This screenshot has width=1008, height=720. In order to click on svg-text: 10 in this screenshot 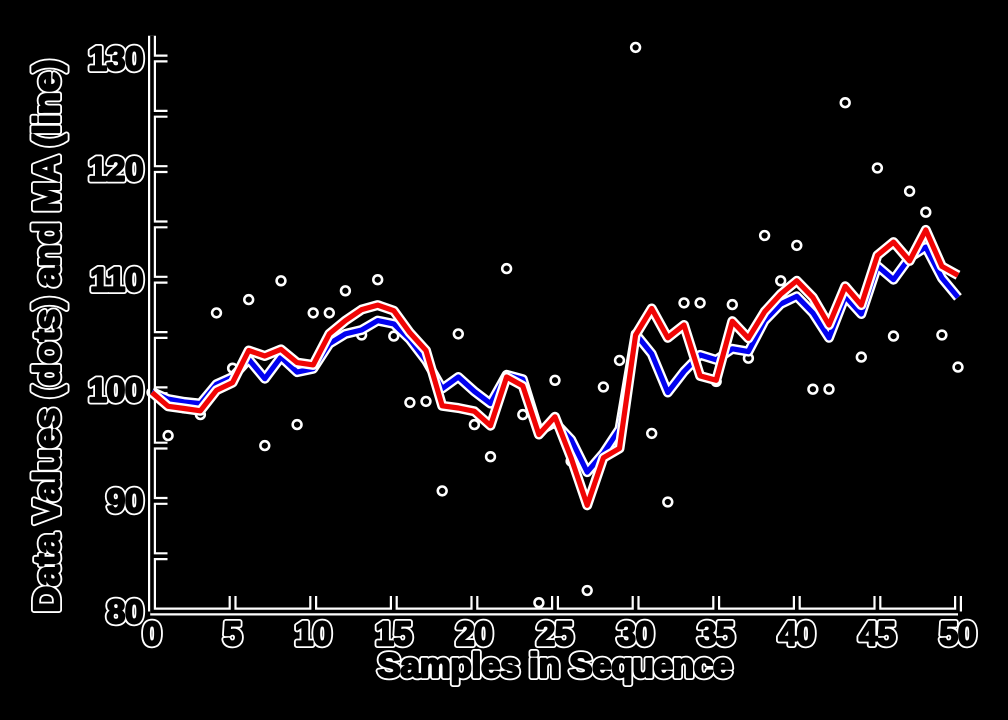, I will do `click(313, 633)`.